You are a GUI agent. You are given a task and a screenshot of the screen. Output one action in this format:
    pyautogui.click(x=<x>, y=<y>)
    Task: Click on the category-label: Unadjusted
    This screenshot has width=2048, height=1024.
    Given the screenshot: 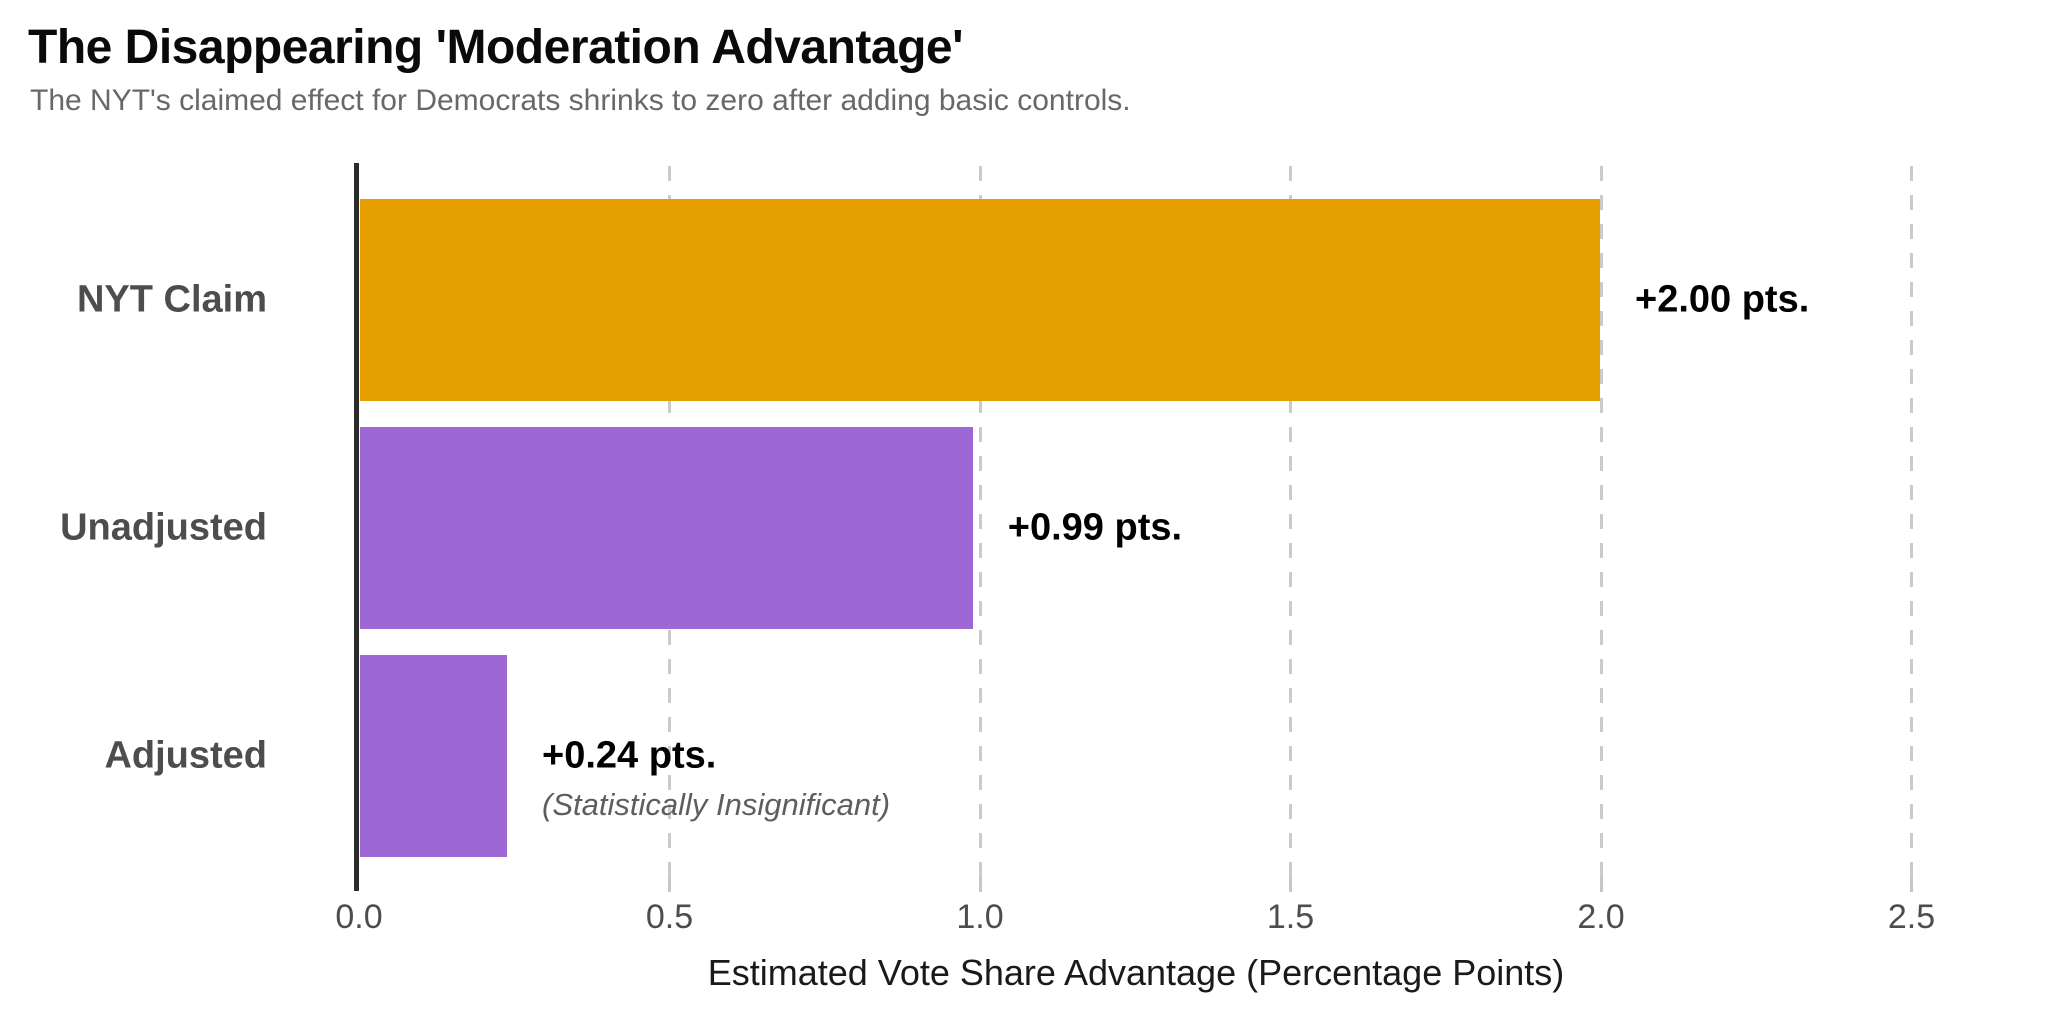 What is the action you would take?
    pyautogui.click(x=163, y=527)
    